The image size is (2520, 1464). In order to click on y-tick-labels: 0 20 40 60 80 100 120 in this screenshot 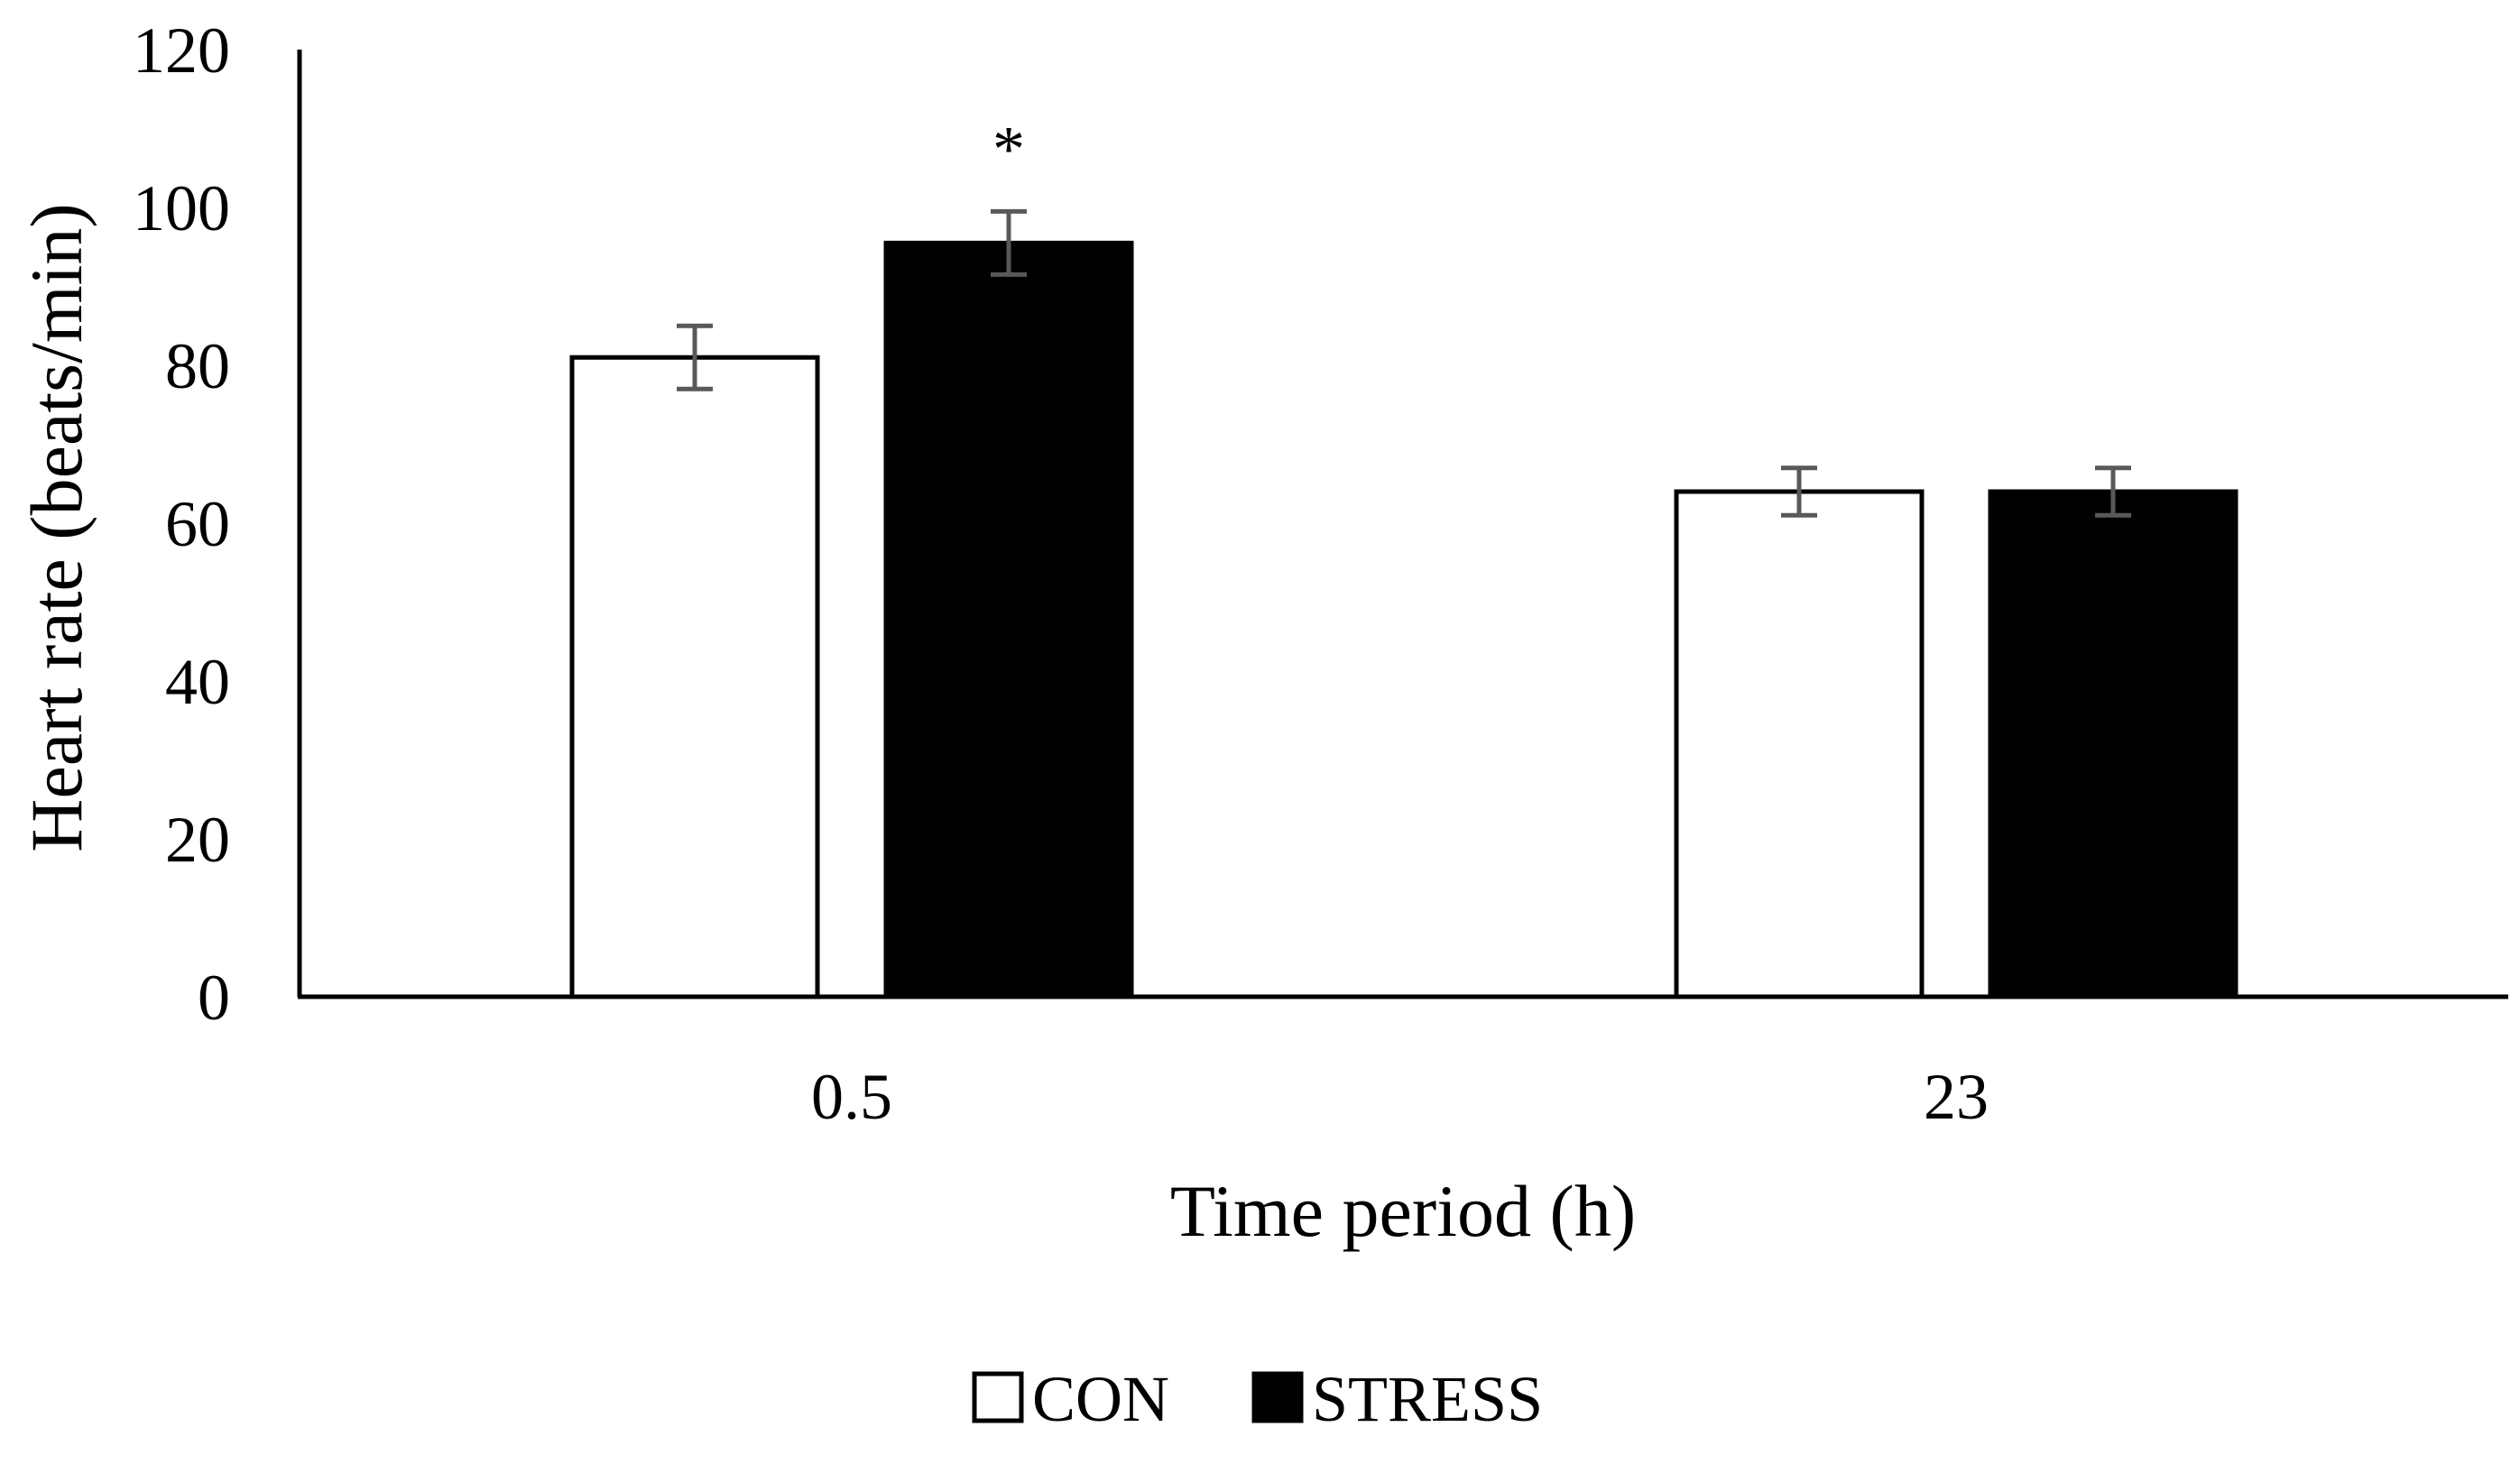, I will do `click(181, 524)`.